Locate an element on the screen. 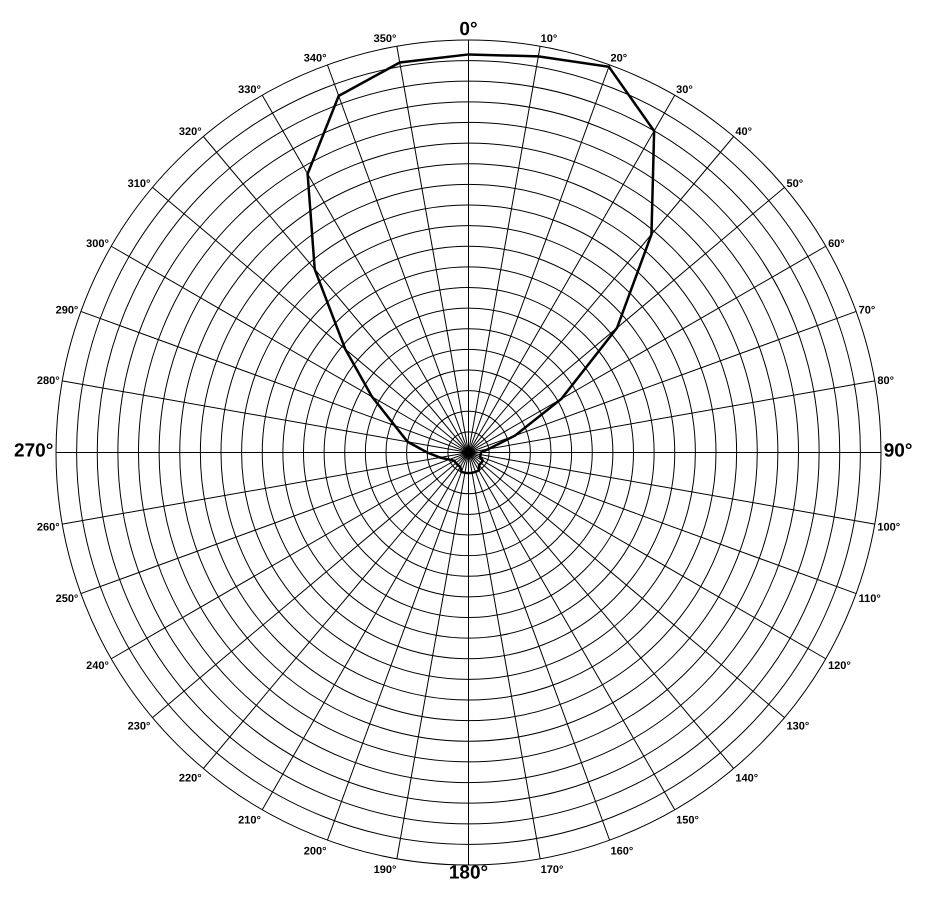  spoke-label: 30° is located at coordinates (684, 90).